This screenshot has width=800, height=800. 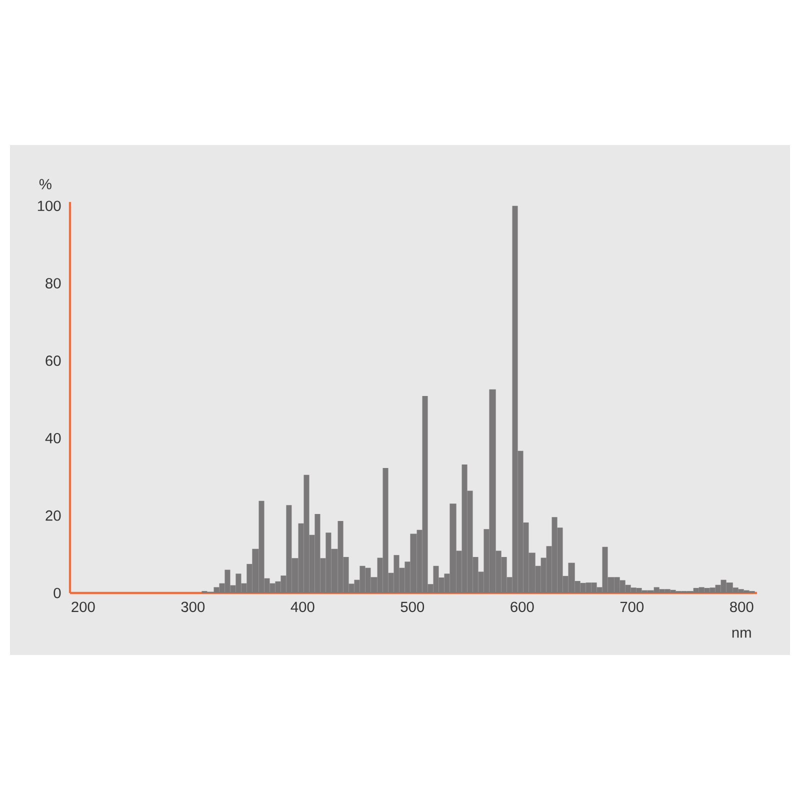 What do you see at coordinates (741, 634) in the screenshot?
I see `x-axis-title: nm` at bounding box center [741, 634].